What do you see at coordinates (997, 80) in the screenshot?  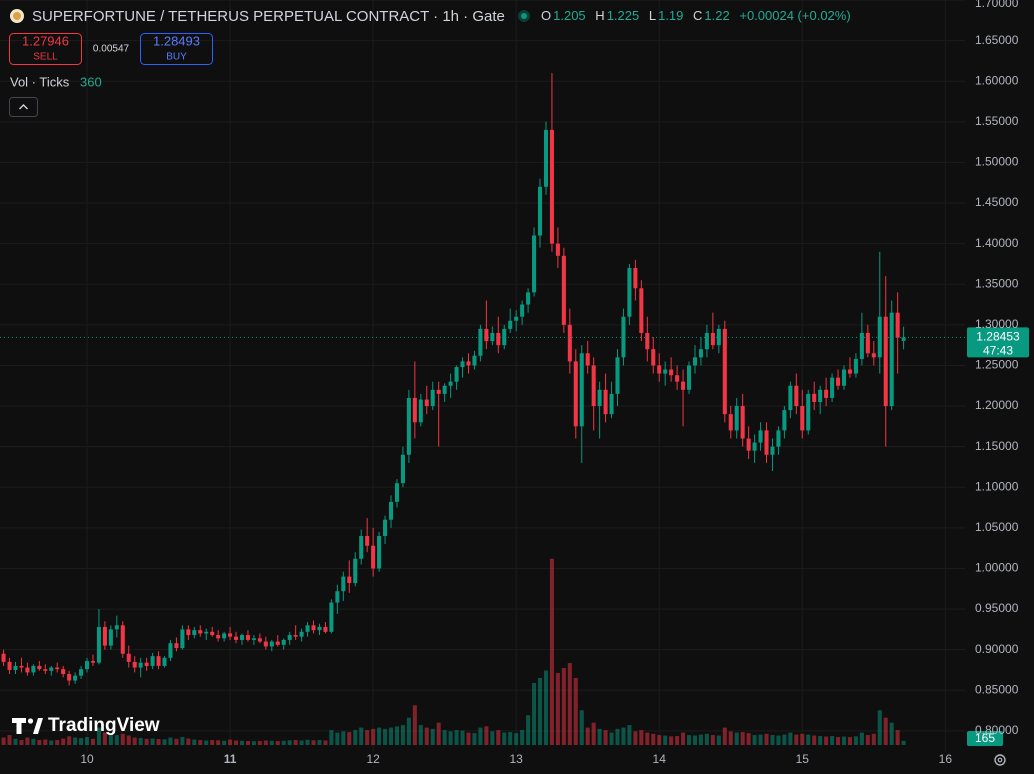 I see `y-tick-label: 1.60000` at bounding box center [997, 80].